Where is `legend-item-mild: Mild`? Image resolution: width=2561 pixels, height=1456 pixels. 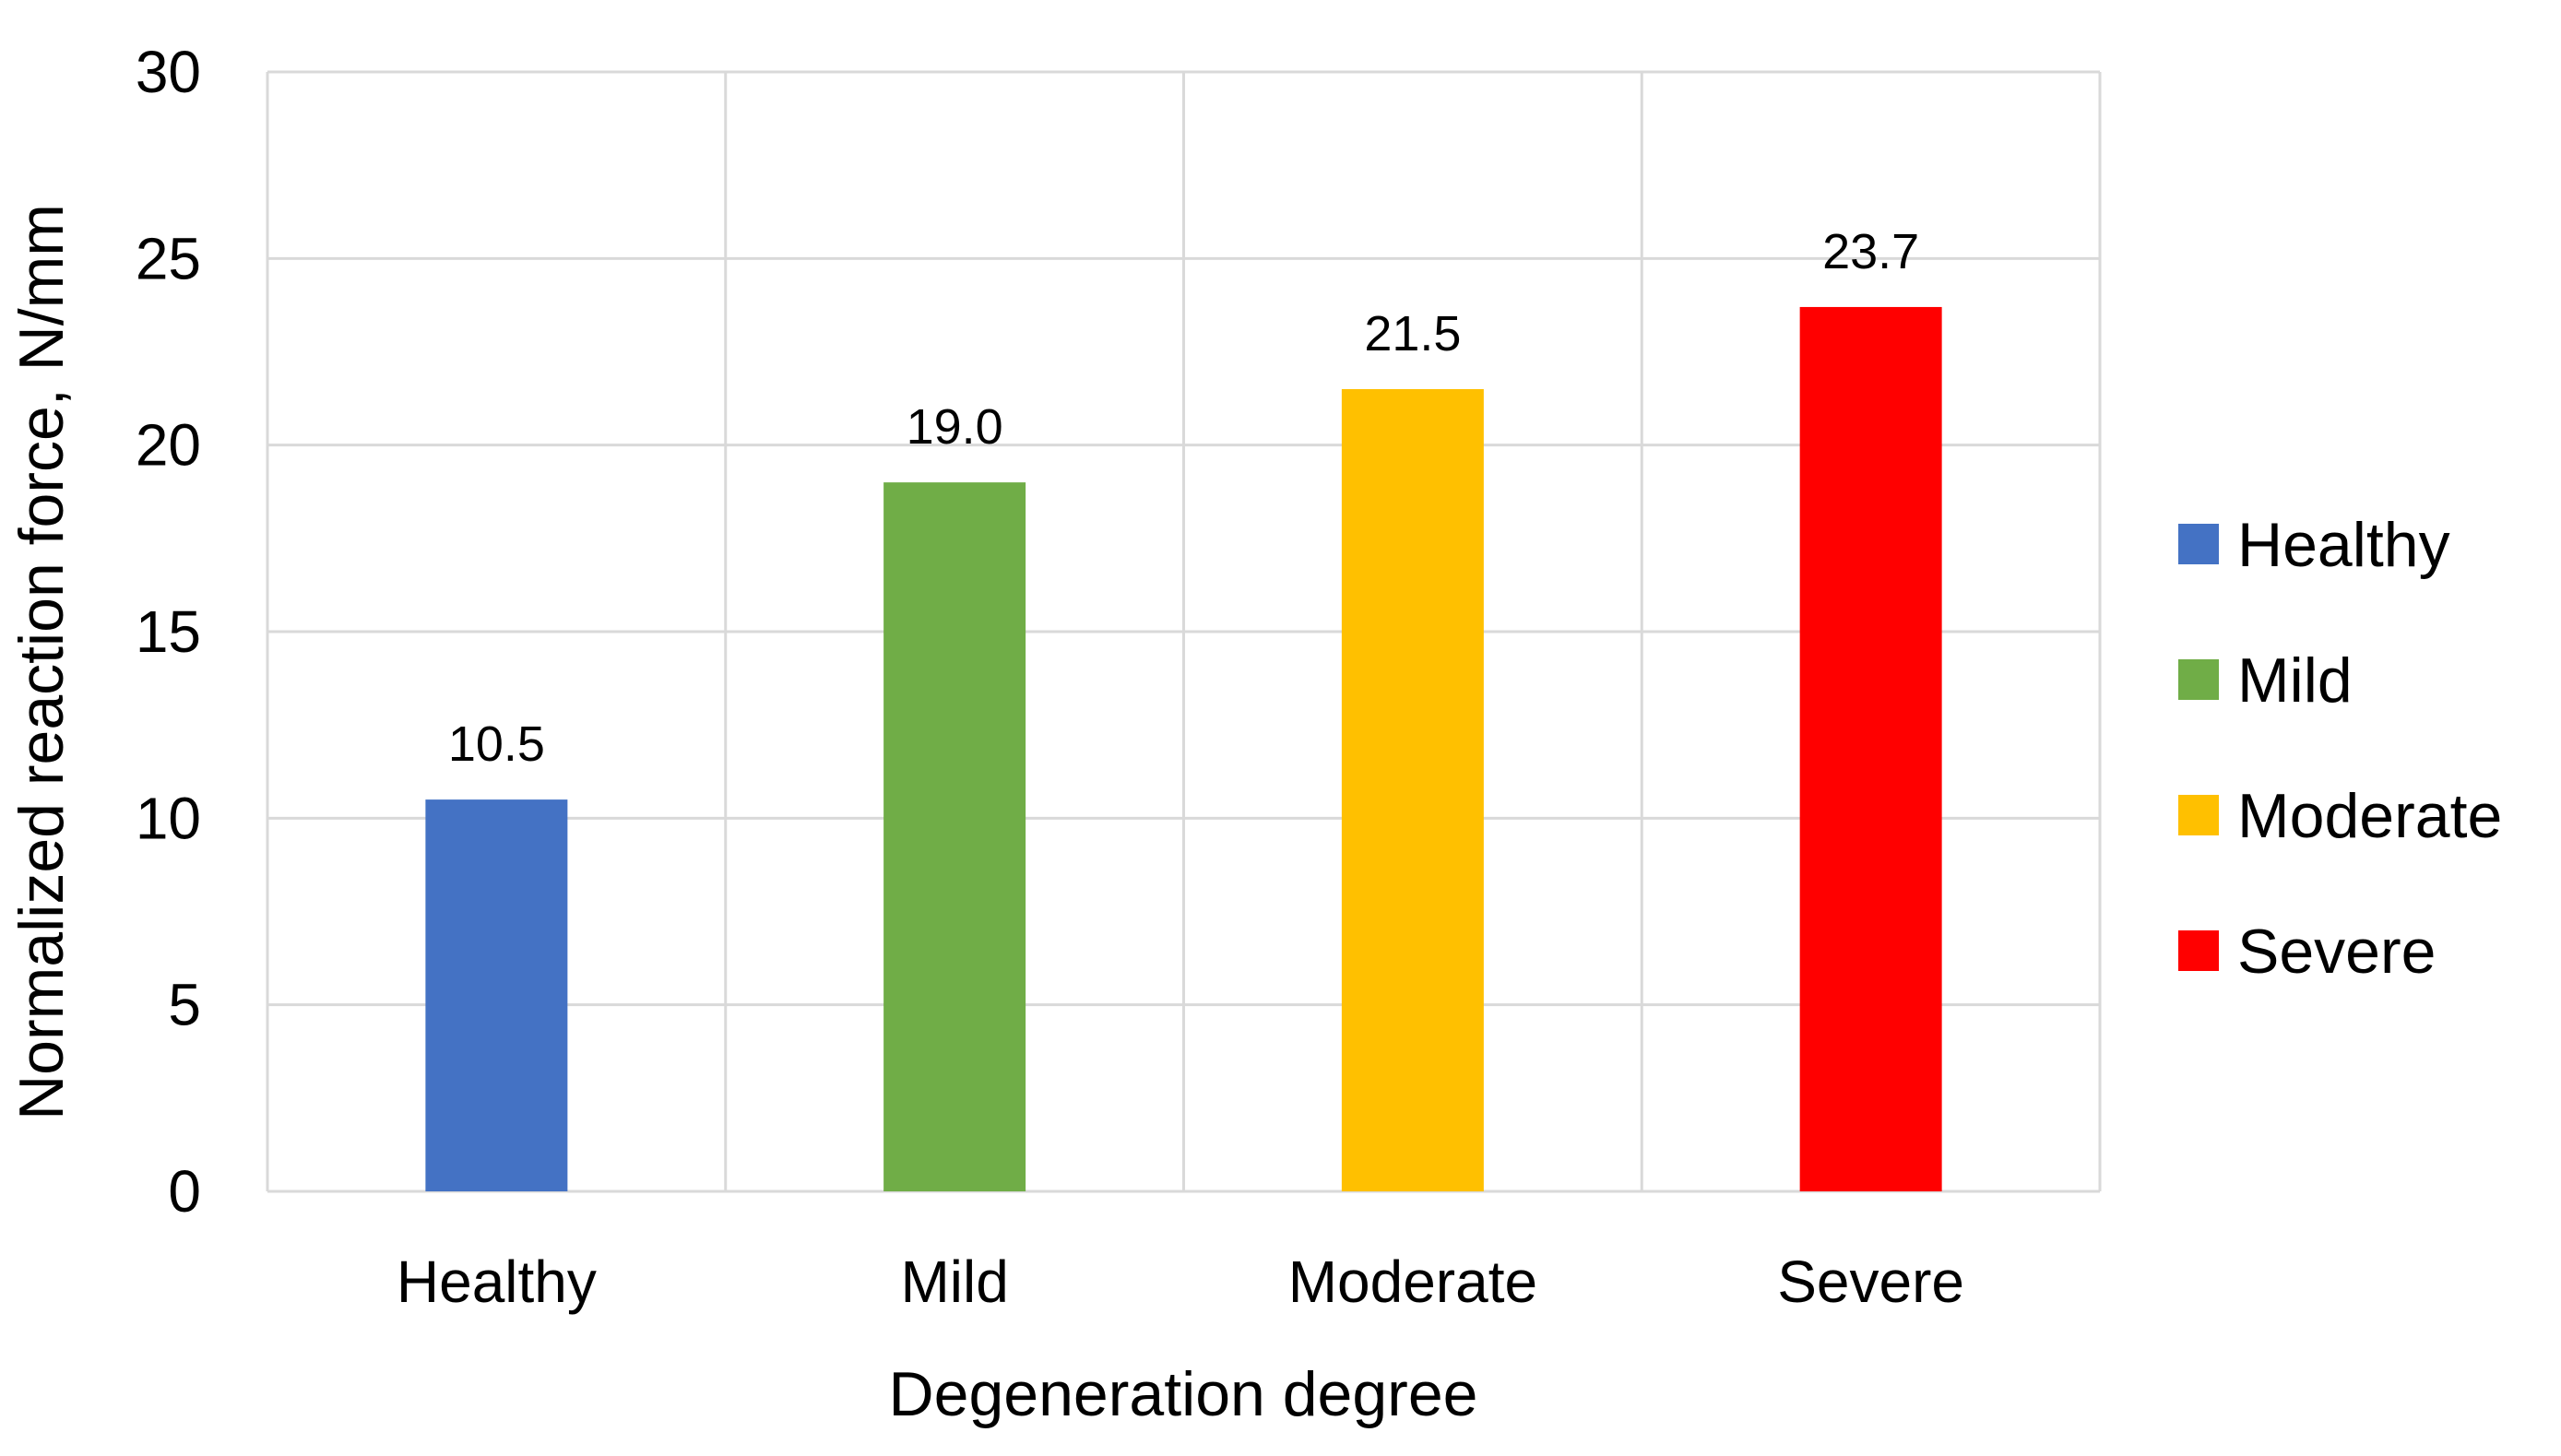 legend-item-mild: Mild is located at coordinates (2266, 680).